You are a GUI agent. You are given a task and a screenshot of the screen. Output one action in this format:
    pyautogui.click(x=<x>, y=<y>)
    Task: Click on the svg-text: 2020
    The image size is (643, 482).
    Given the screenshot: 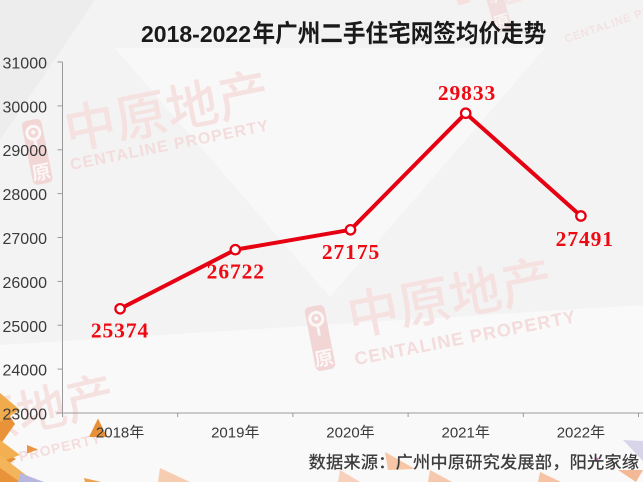 What is the action you would take?
    pyautogui.click(x=342, y=432)
    